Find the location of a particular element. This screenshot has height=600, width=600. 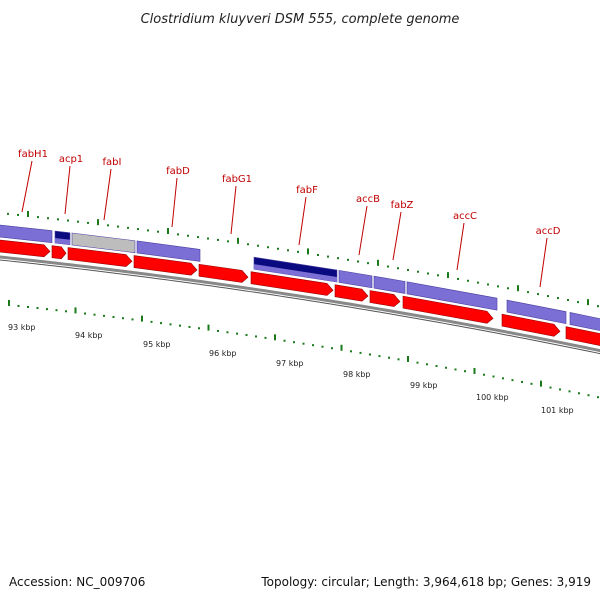

scale-label: 95 kbp is located at coordinates (157, 344).